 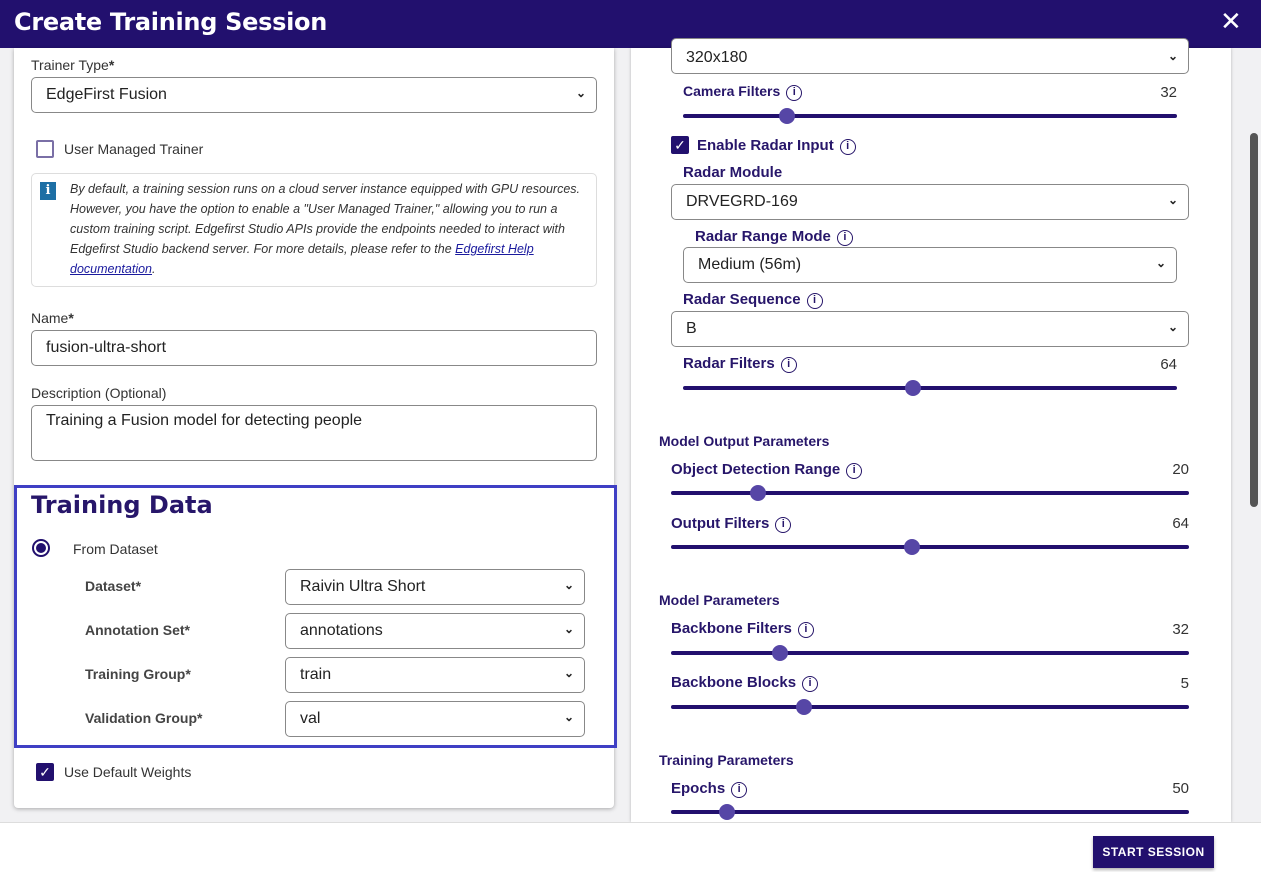 I want to click on dialog-footer, so click(x=630, y=847).